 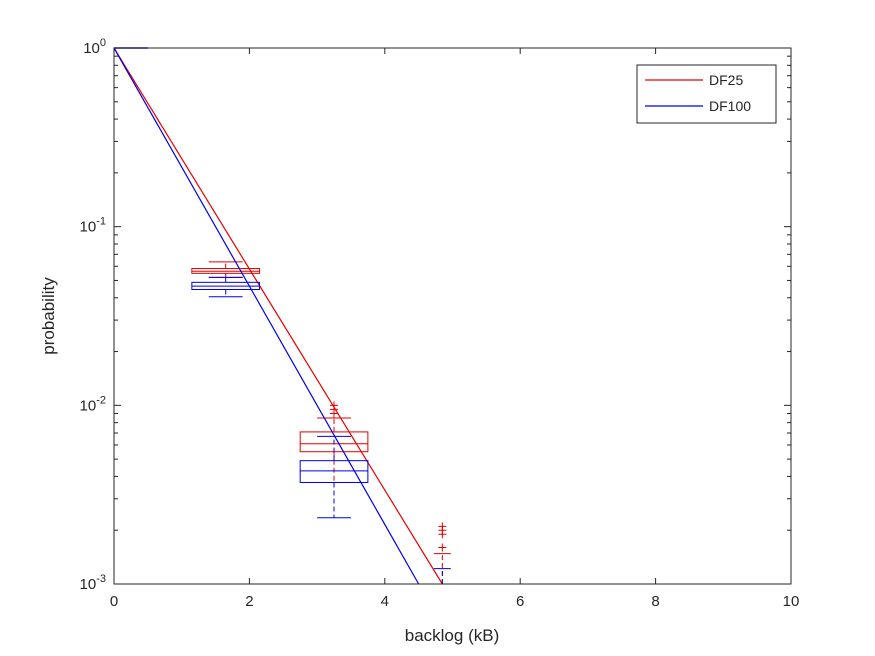 I want to click on x-axis-title: backlog (kB), so click(x=452, y=635).